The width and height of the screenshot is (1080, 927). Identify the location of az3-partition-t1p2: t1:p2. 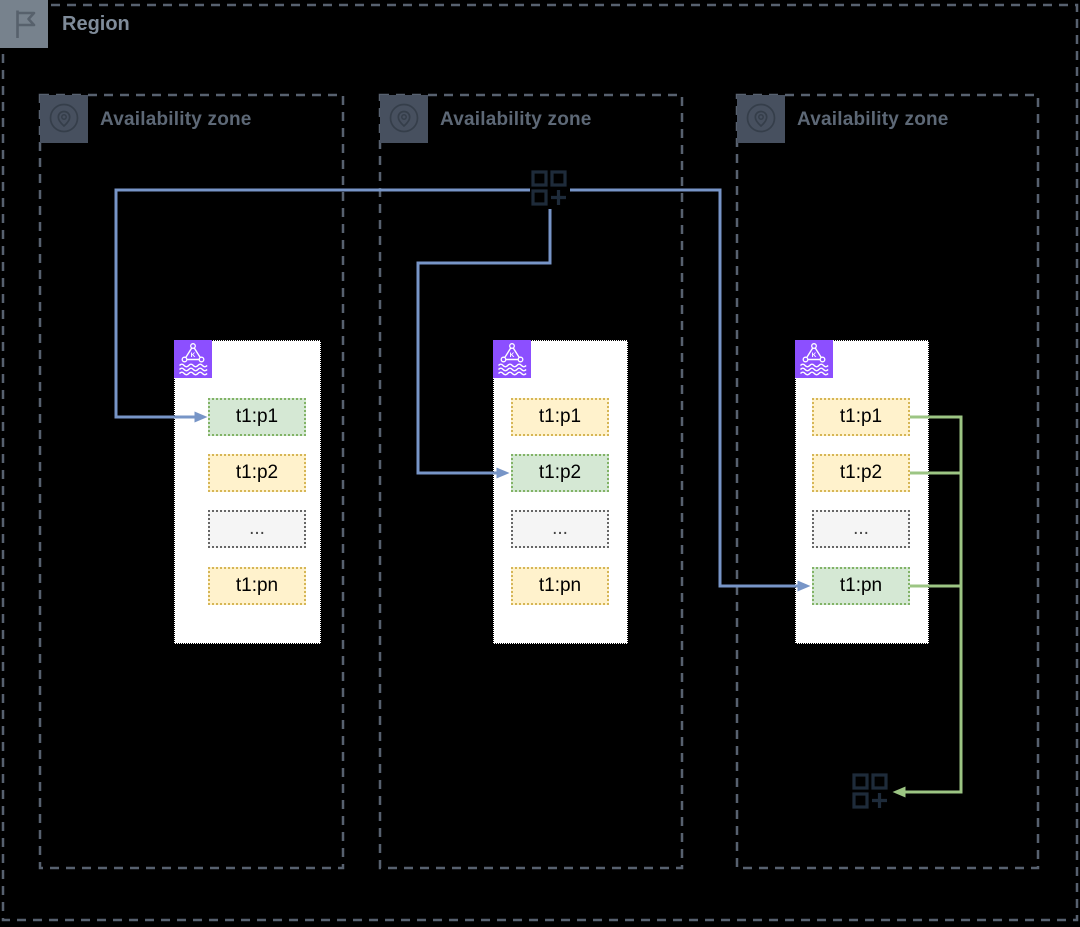
(861, 473).